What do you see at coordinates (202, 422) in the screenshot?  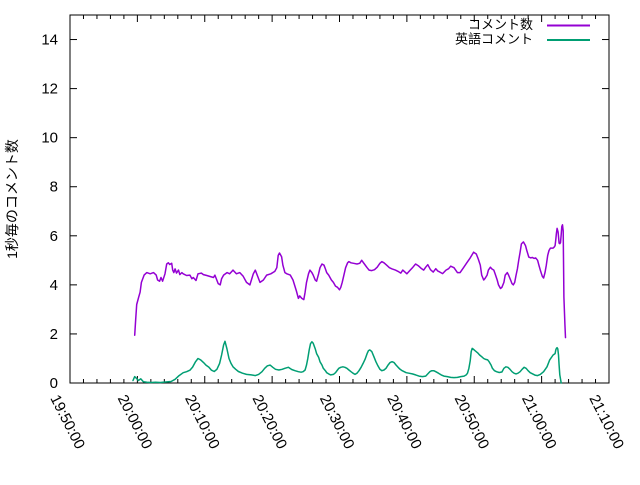 I see `x-tick-label: 20:10:00` at bounding box center [202, 422].